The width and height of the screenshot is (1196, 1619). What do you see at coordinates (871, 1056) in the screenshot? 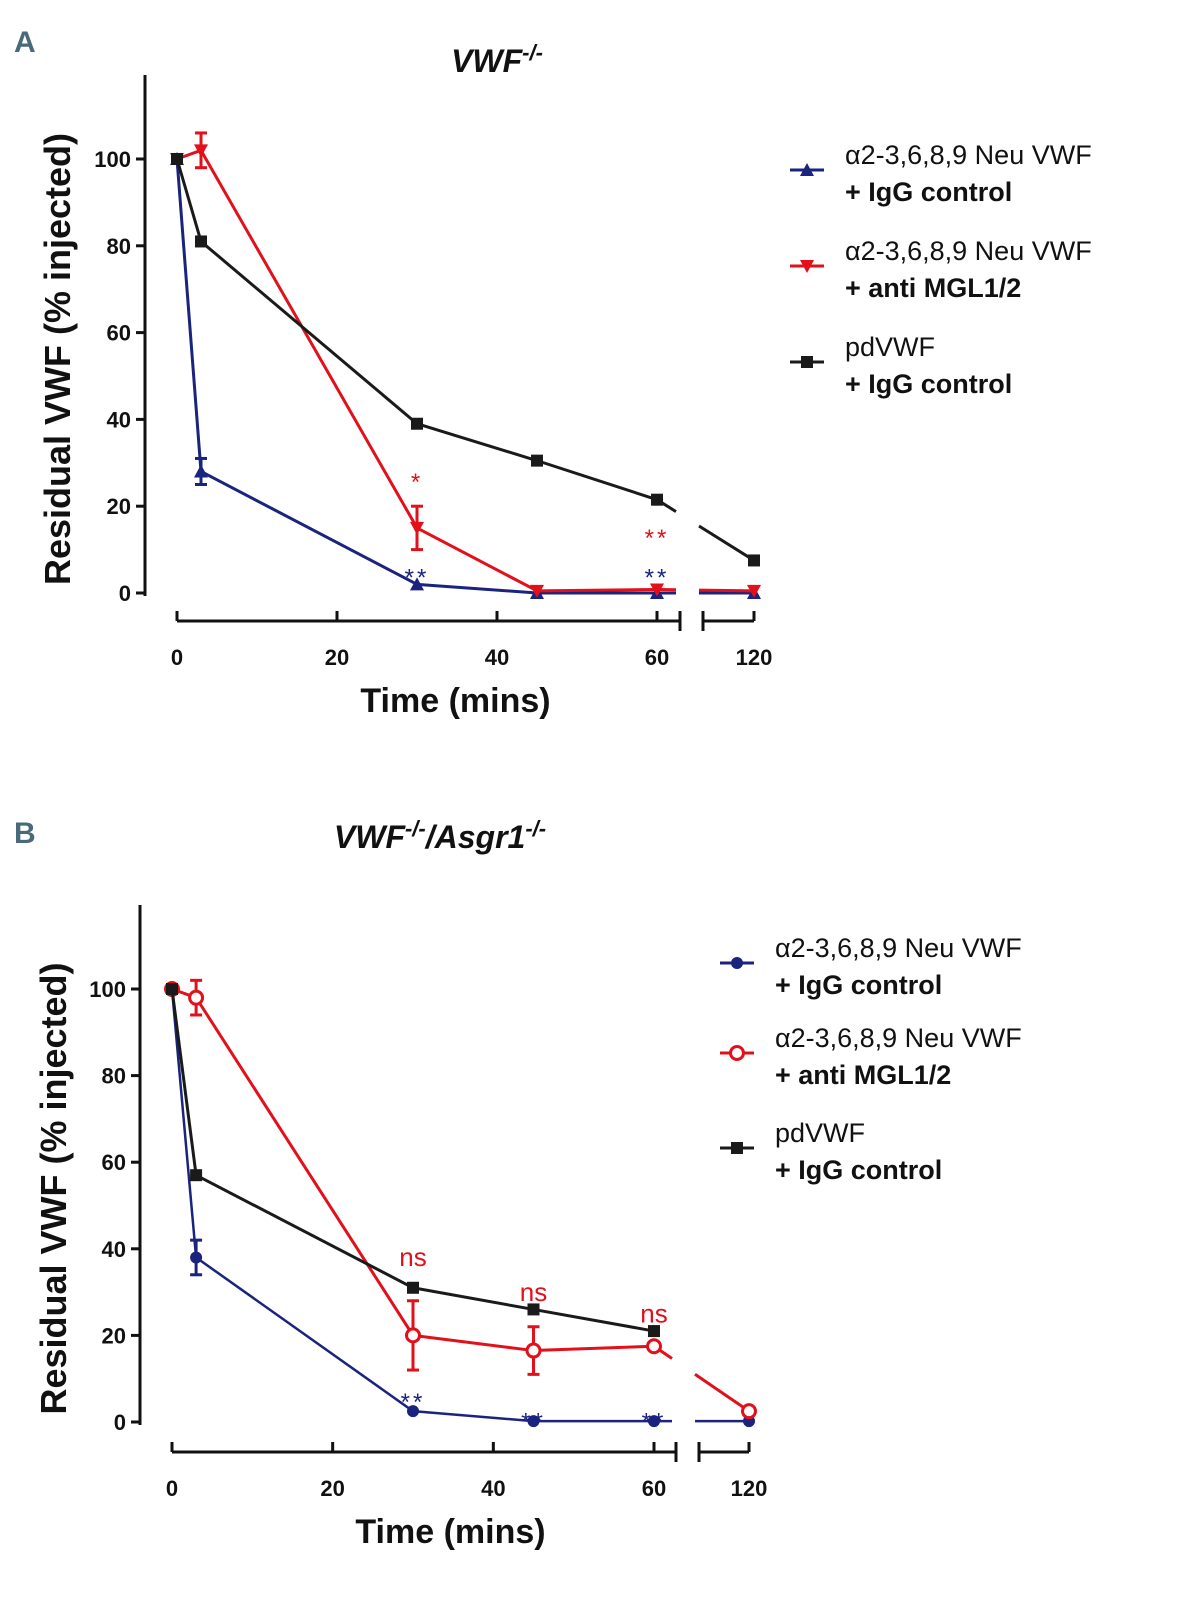
I see `legend-item-1: α2-3,6,8,9 Neu VWF + anti MGL1/2` at bounding box center [871, 1056].